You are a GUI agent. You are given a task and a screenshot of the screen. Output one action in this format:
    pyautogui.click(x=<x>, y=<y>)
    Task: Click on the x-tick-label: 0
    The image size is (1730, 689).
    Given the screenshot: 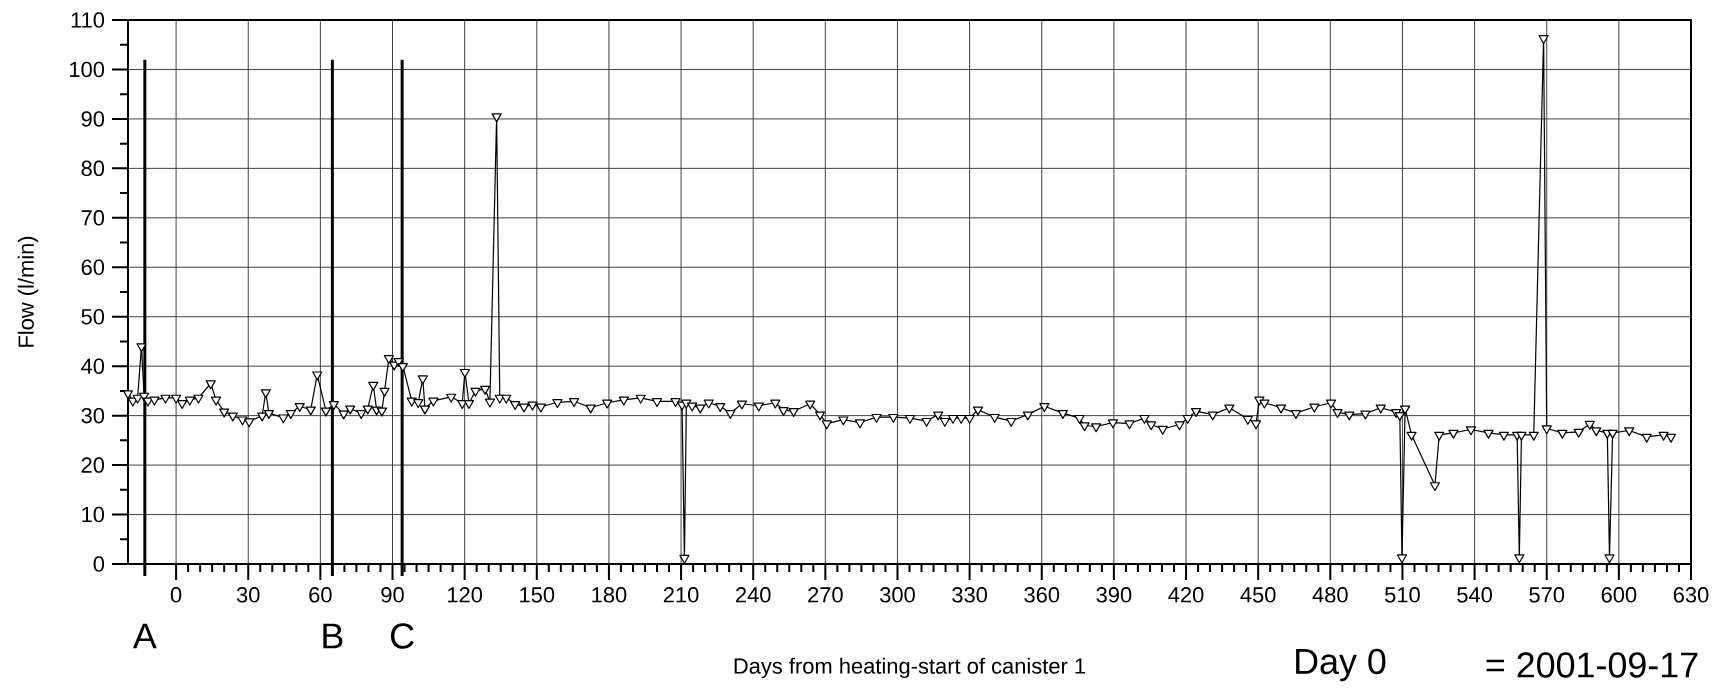 What is the action you would take?
    pyautogui.click(x=176, y=595)
    